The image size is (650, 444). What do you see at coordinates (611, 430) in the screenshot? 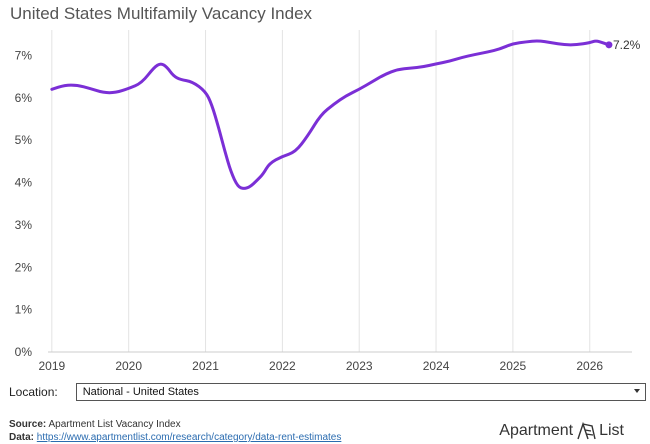
I see `logo-text-right: List` at bounding box center [611, 430].